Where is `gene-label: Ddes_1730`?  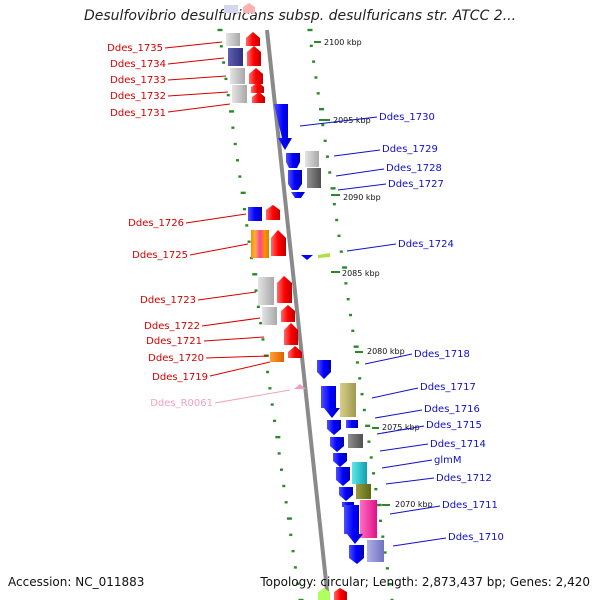
gene-label: Ddes_1730 is located at coordinates (407, 117).